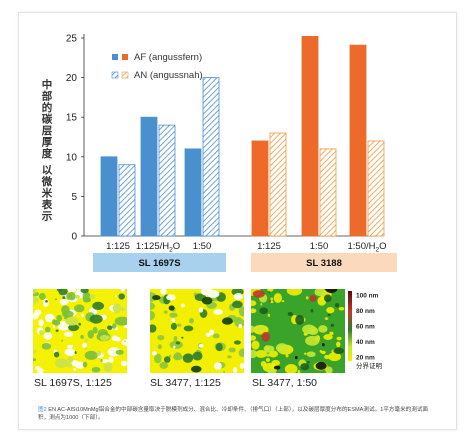 Image resolution: width=475 pixels, height=439 pixels. Describe the element at coordinates (185, 383) in the screenshot. I see `micrograph-label: SL 3477, 1:125` at that location.